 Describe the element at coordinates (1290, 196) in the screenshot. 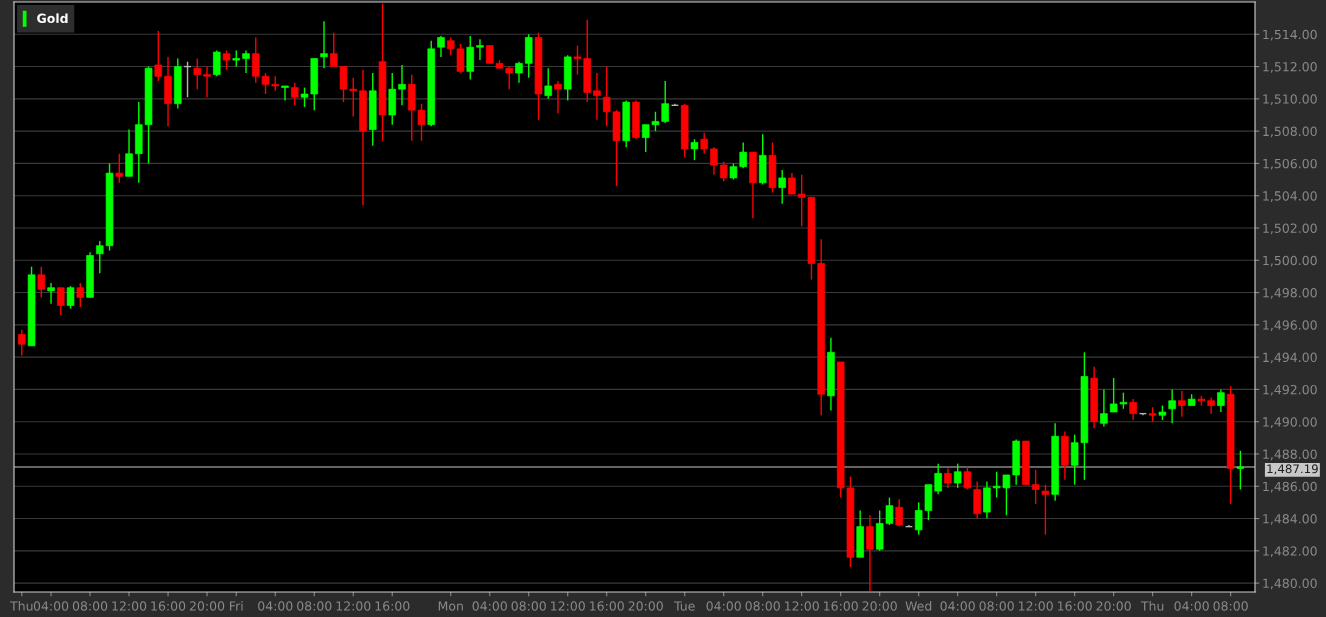

I see `y-tick-label: 1,504.00` at that location.